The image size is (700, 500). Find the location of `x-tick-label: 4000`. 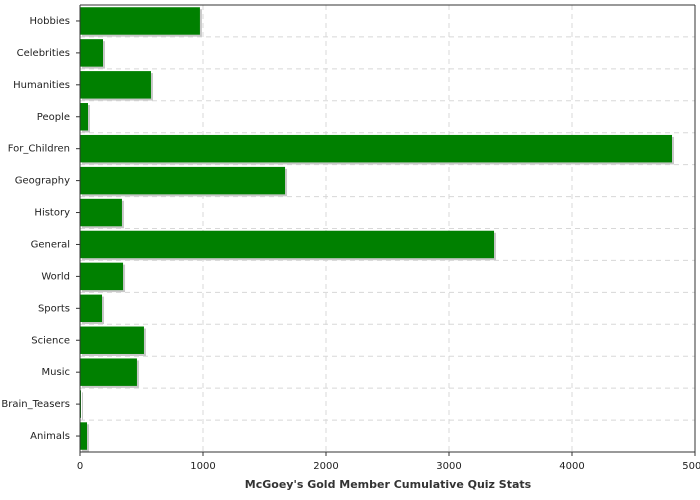

x-tick-label: 4000 is located at coordinates (571, 466).